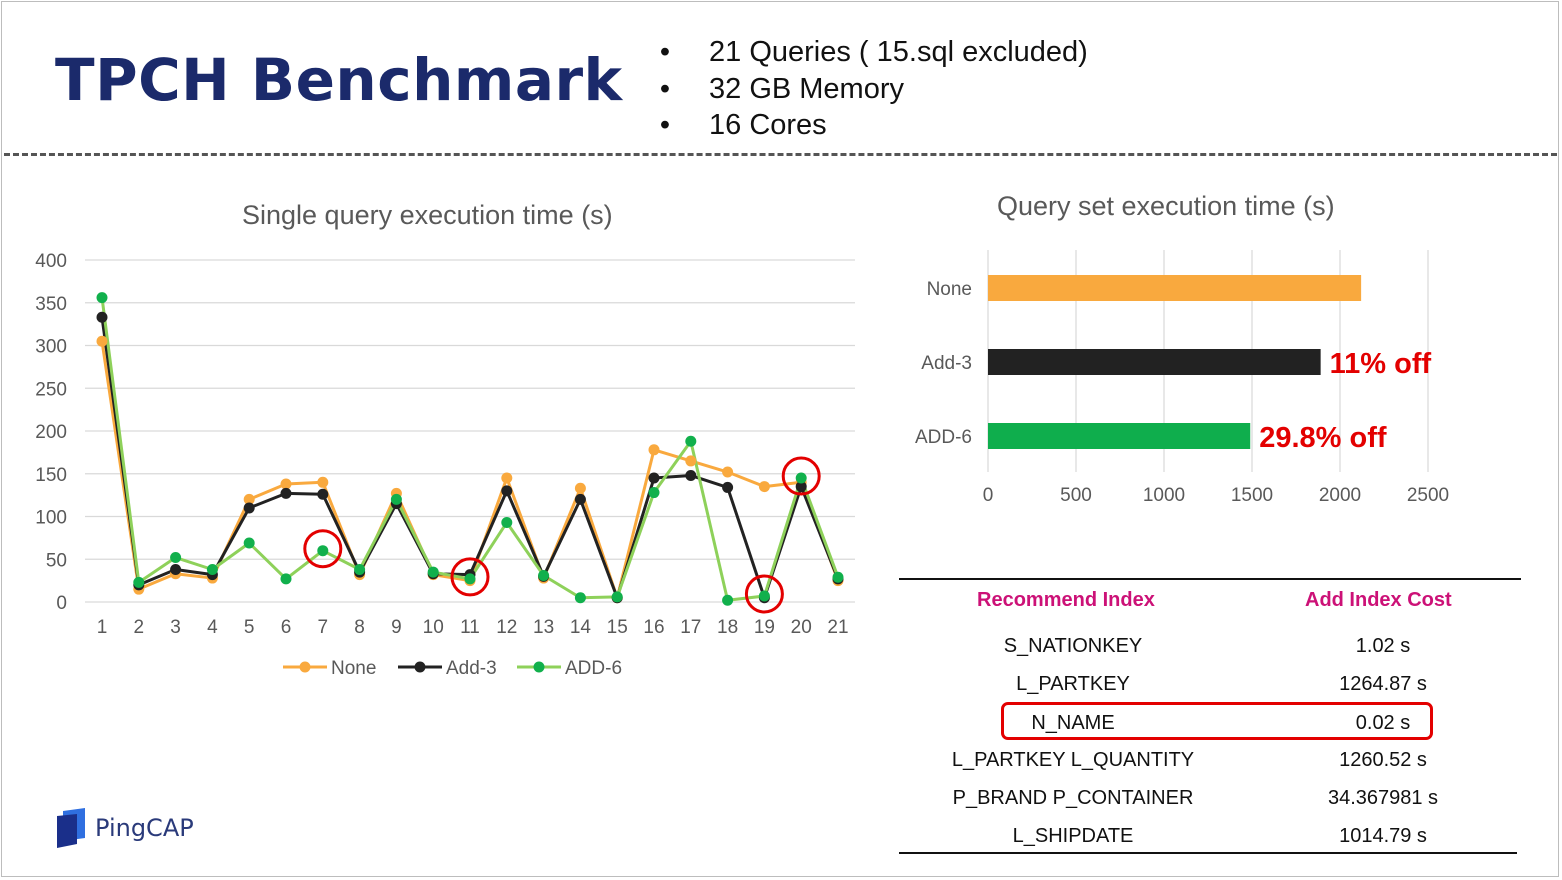 Image resolution: width=1562 pixels, height=880 pixels. Describe the element at coordinates (1383, 684) in the screenshot. I see `table-cell-cost: 1264.87 s` at that location.